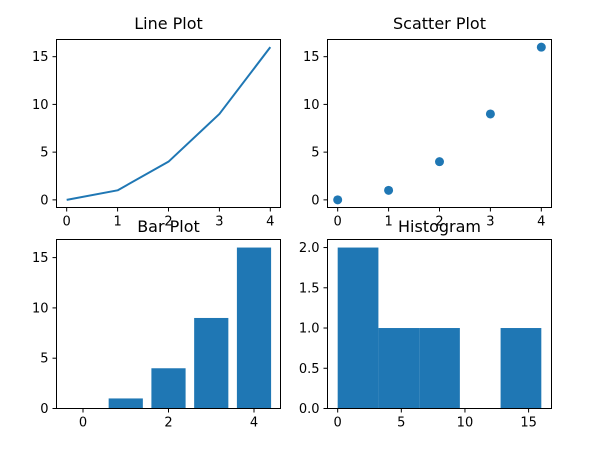 The image size is (591, 449). Describe the element at coordinates (309, 288) in the screenshot. I see `histogram-y-tick-label: 1.5` at that location.